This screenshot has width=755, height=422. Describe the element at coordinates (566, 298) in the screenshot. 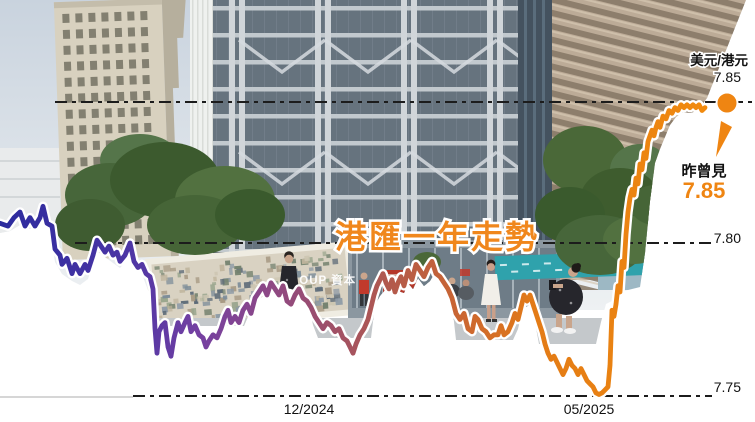

I see `crouching-photographer` at that location.